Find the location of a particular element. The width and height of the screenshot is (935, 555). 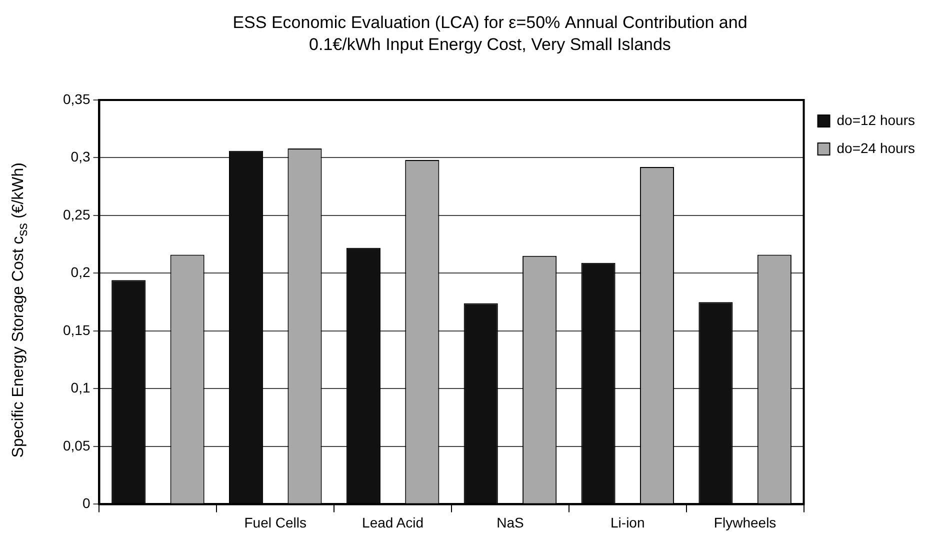

y-tick-label: 0,35 is located at coordinates (76, 98).